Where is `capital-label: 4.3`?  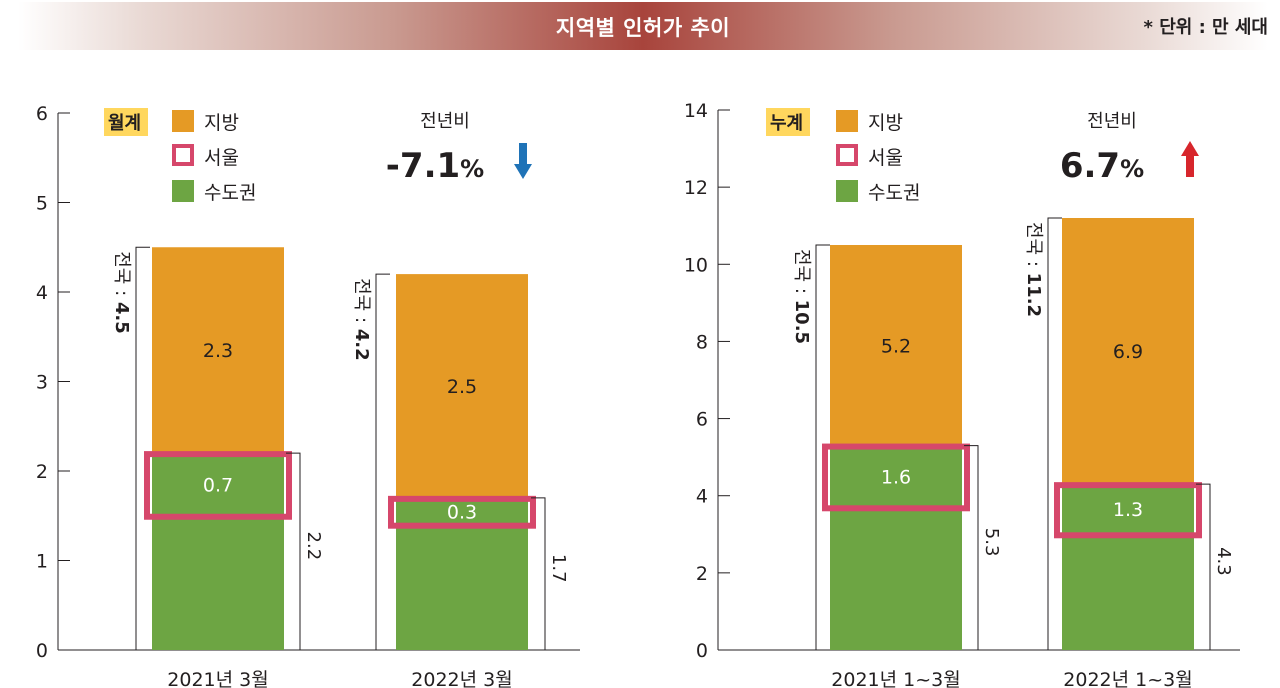 capital-label: 4.3 is located at coordinates (1223, 561).